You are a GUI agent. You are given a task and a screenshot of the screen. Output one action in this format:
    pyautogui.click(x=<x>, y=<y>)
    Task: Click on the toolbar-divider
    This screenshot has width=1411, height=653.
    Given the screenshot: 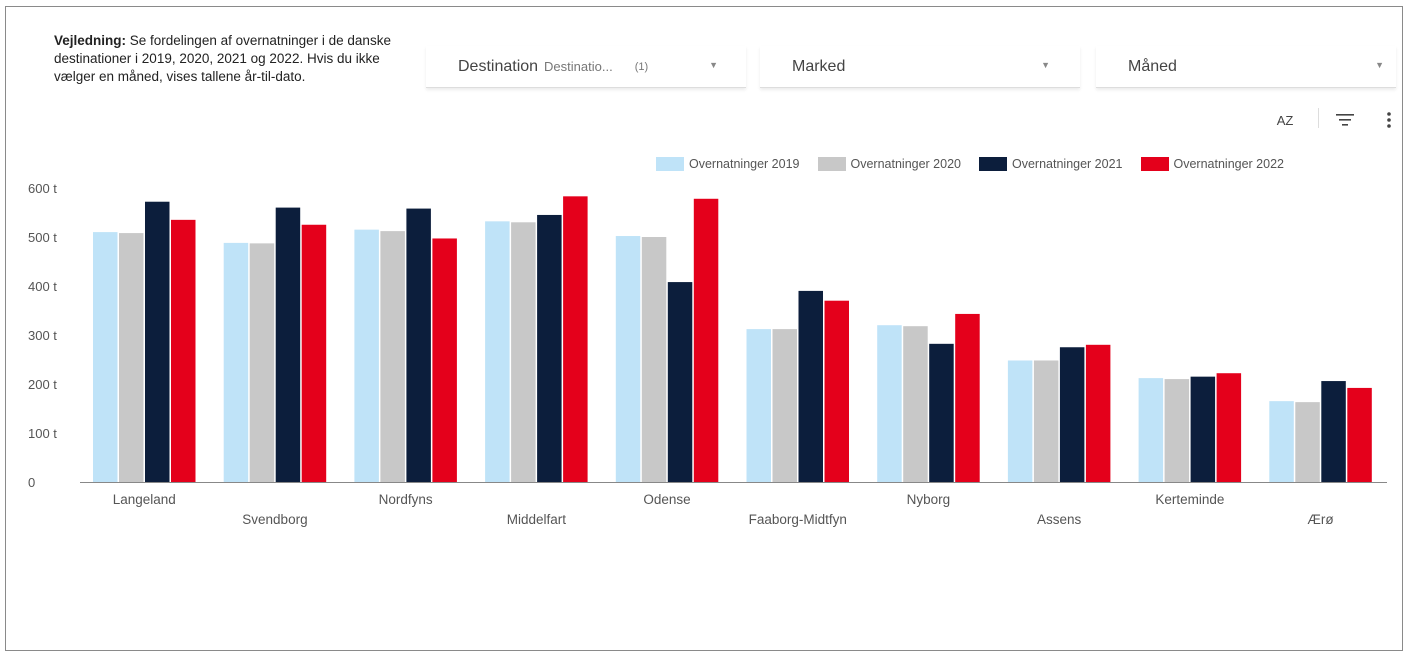 What is the action you would take?
    pyautogui.click(x=1318, y=118)
    